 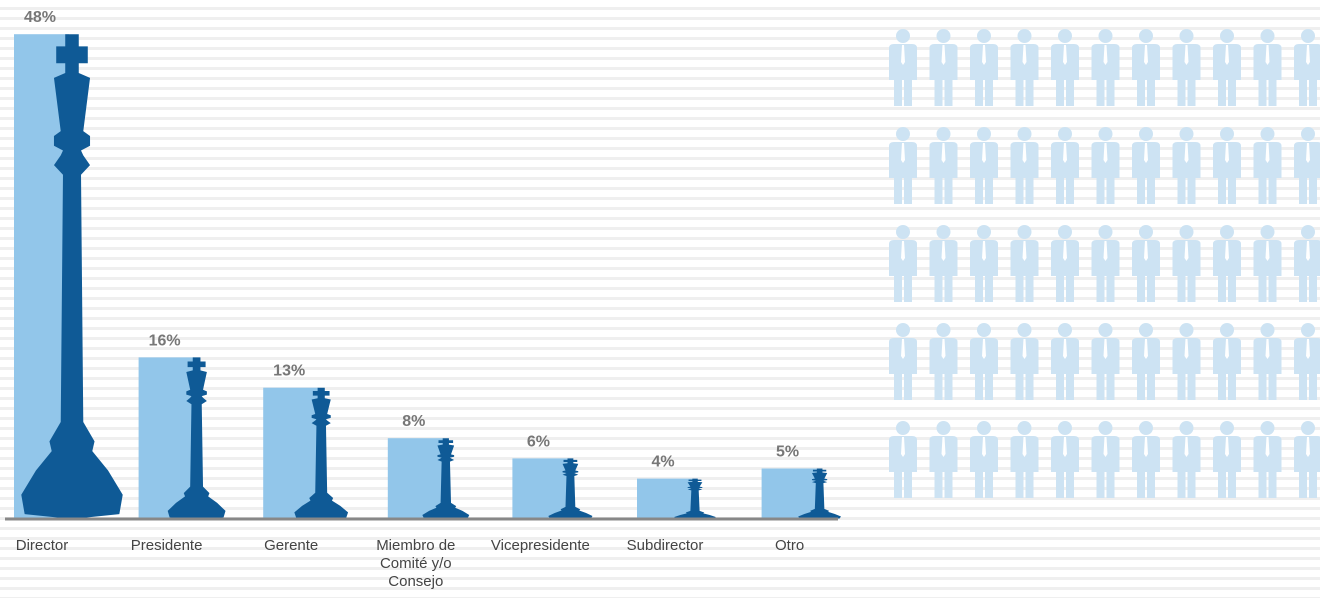 I want to click on value-label: 48%, so click(x=40, y=17).